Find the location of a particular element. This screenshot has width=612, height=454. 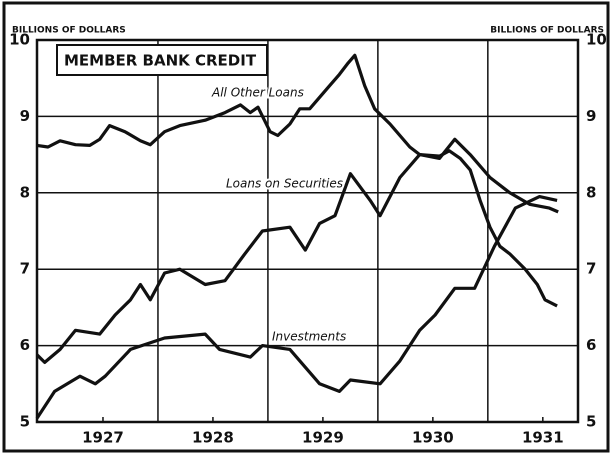

x-tick-label: 1930 is located at coordinates (433, 438).